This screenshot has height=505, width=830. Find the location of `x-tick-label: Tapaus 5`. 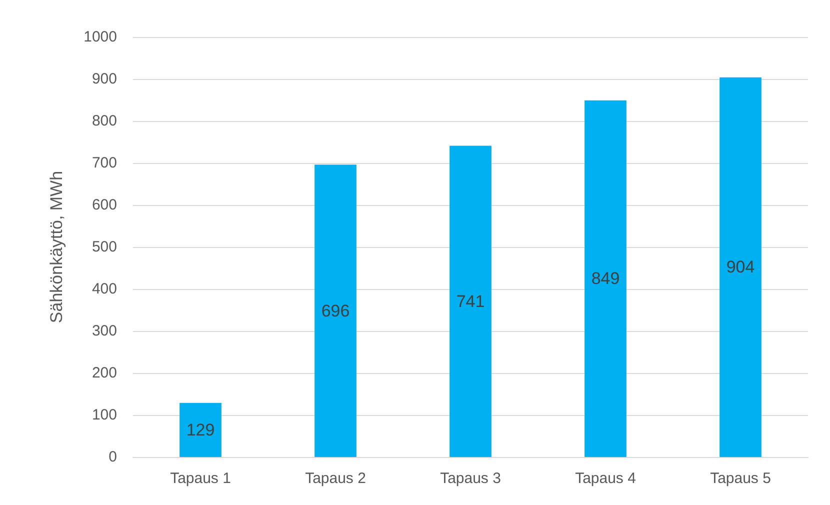

x-tick-label: Tapaus 5 is located at coordinates (740, 478).